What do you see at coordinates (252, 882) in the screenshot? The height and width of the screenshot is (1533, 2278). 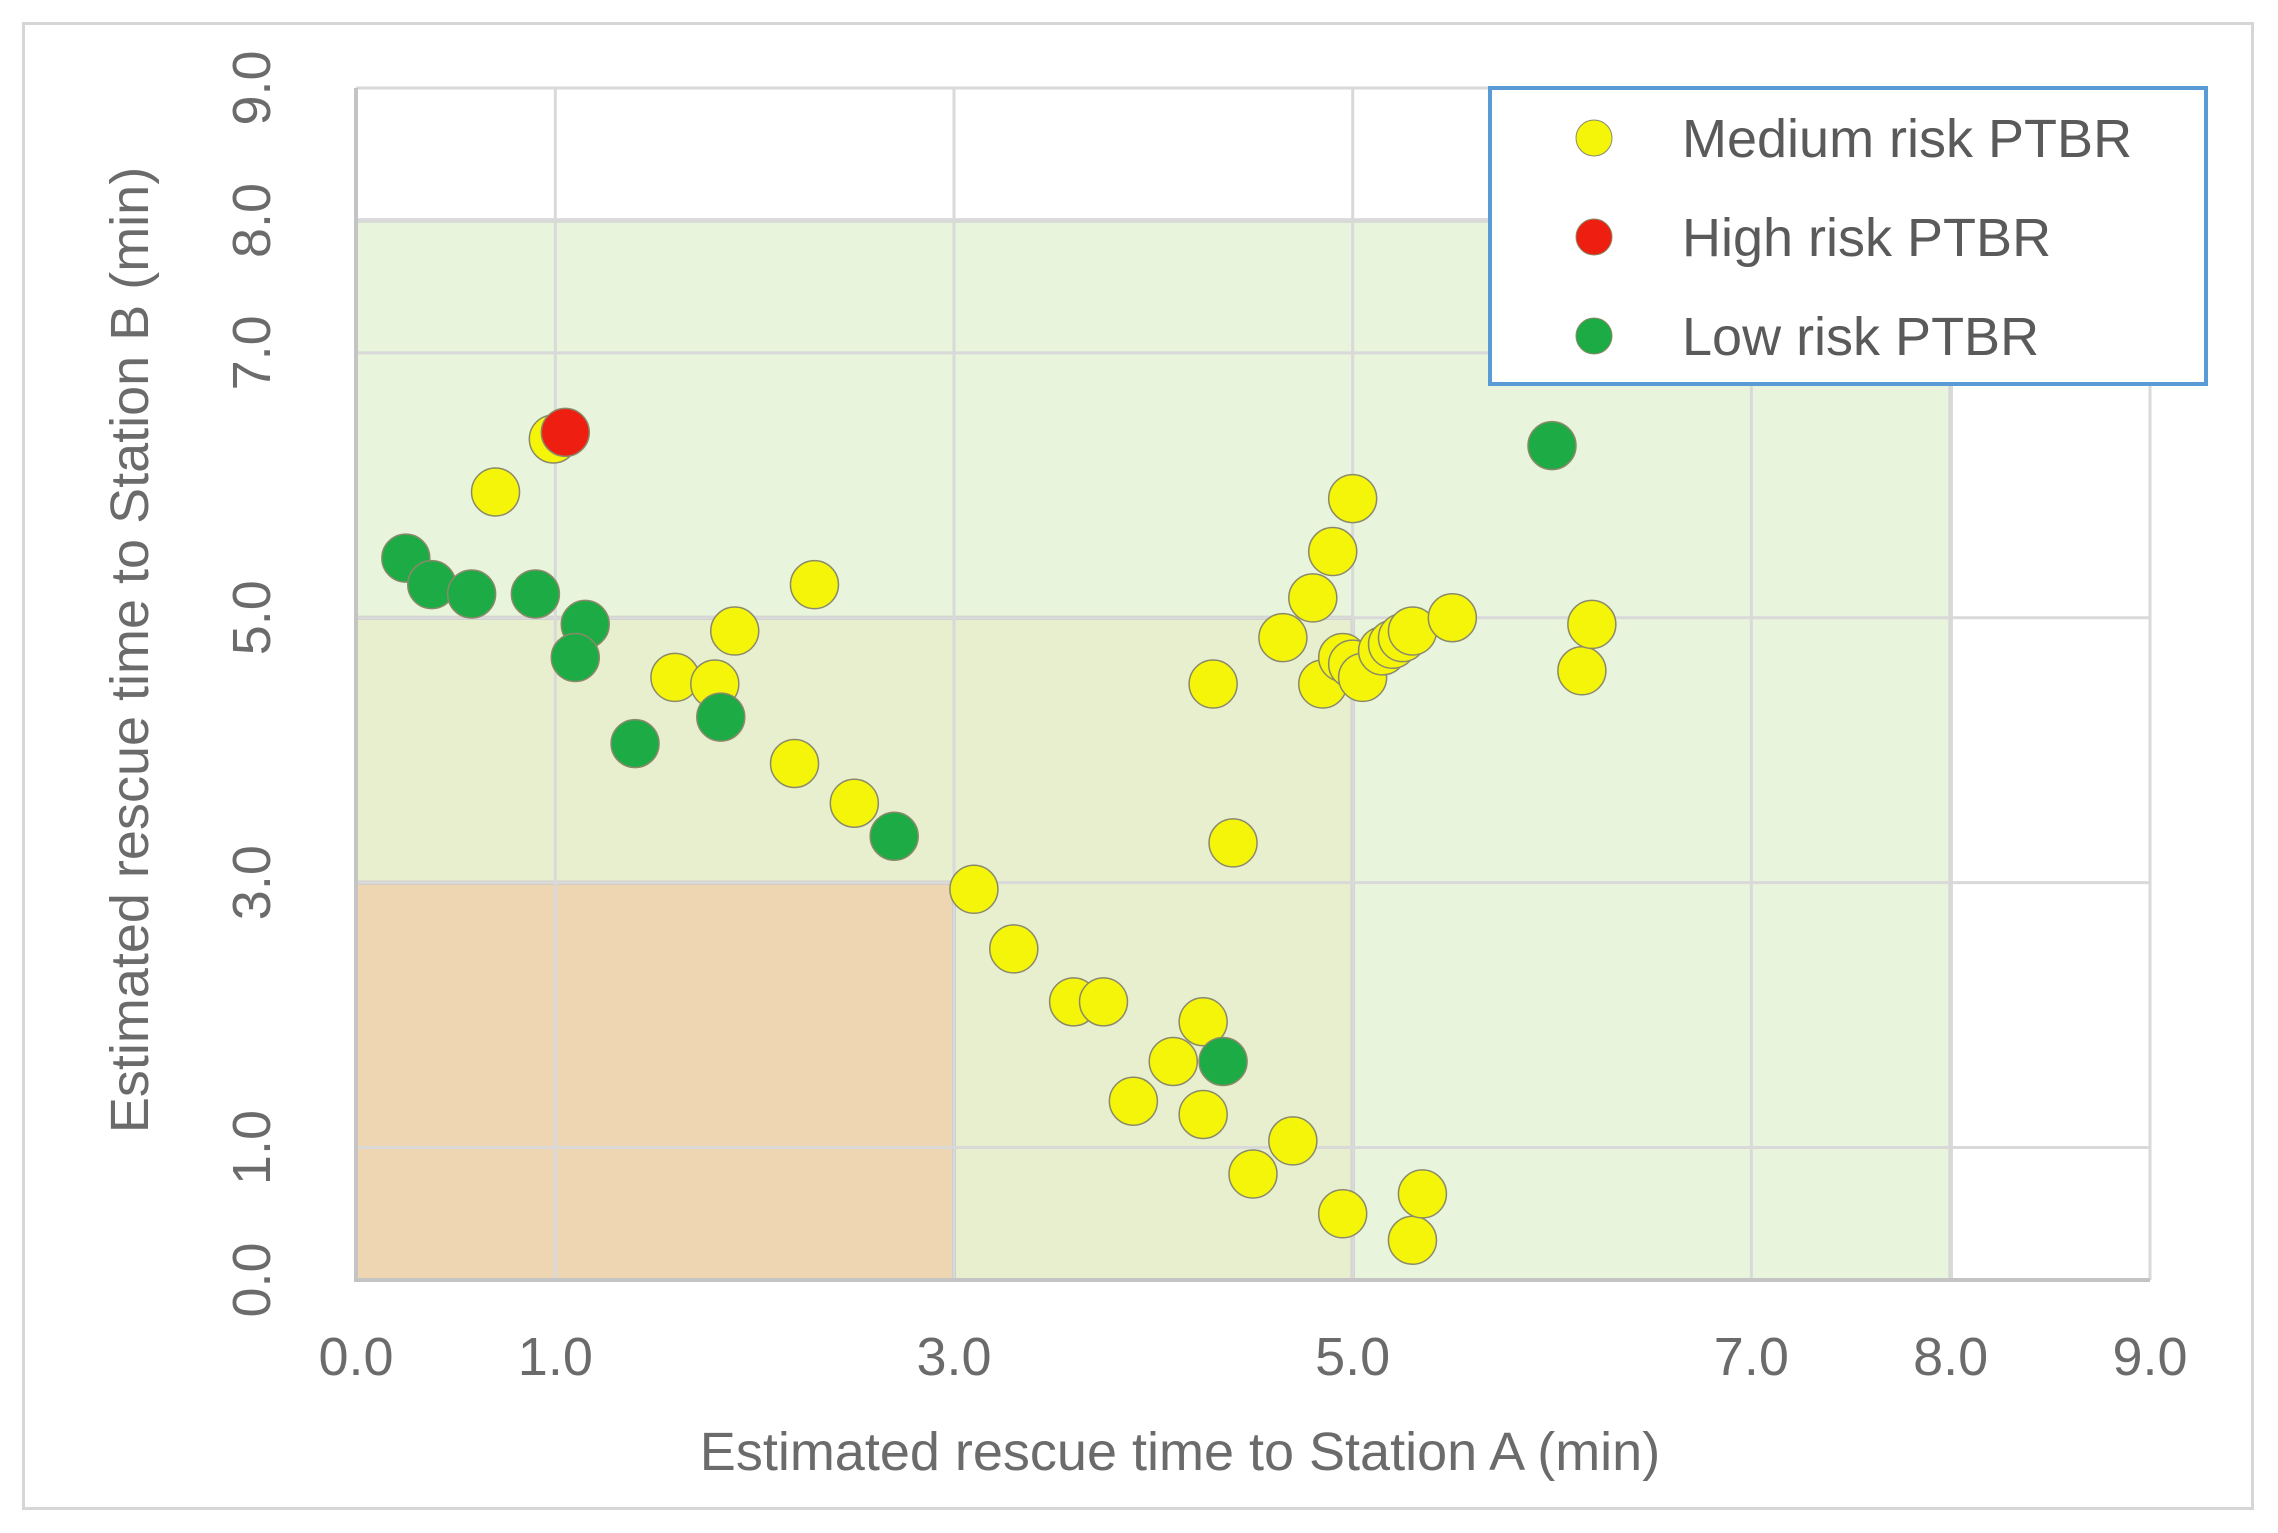 I see `y-tick-label: 3.0` at bounding box center [252, 882].